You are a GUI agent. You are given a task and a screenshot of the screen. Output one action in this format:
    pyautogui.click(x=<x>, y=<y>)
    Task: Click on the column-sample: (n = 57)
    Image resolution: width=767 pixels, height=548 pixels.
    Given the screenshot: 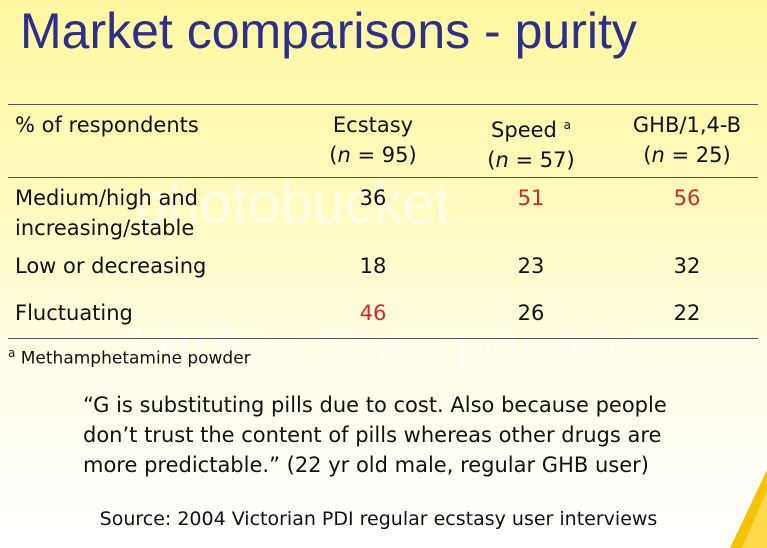 What is the action you would take?
    pyautogui.click(x=531, y=160)
    